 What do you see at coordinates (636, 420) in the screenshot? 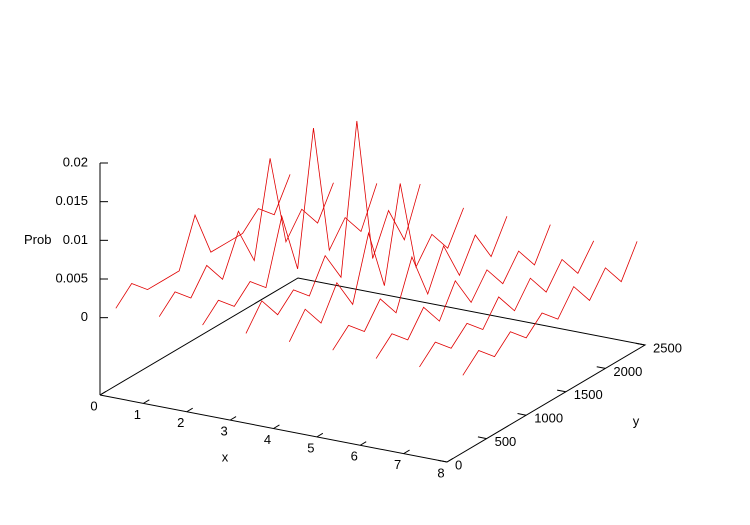
I see `y-axis-label: y` at bounding box center [636, 420].